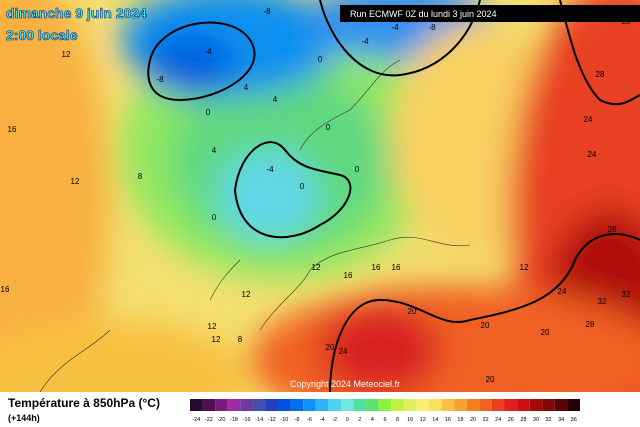  Describe the element at coordinates (397, 420) in the screenshot. I see `legend-tick-label: 8` at that location.